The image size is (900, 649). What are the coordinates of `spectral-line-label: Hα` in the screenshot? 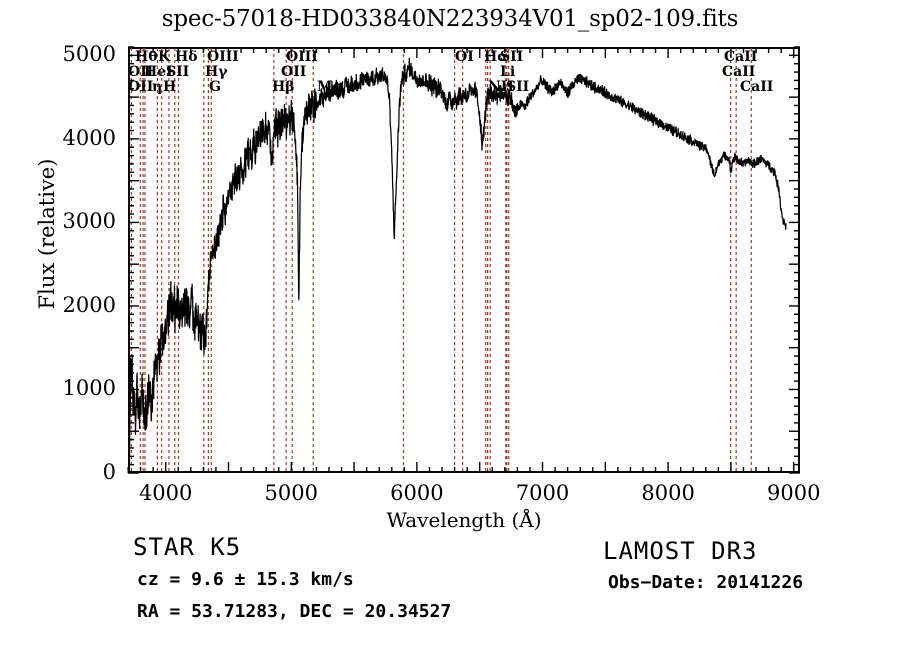 It's located at (496, 57).